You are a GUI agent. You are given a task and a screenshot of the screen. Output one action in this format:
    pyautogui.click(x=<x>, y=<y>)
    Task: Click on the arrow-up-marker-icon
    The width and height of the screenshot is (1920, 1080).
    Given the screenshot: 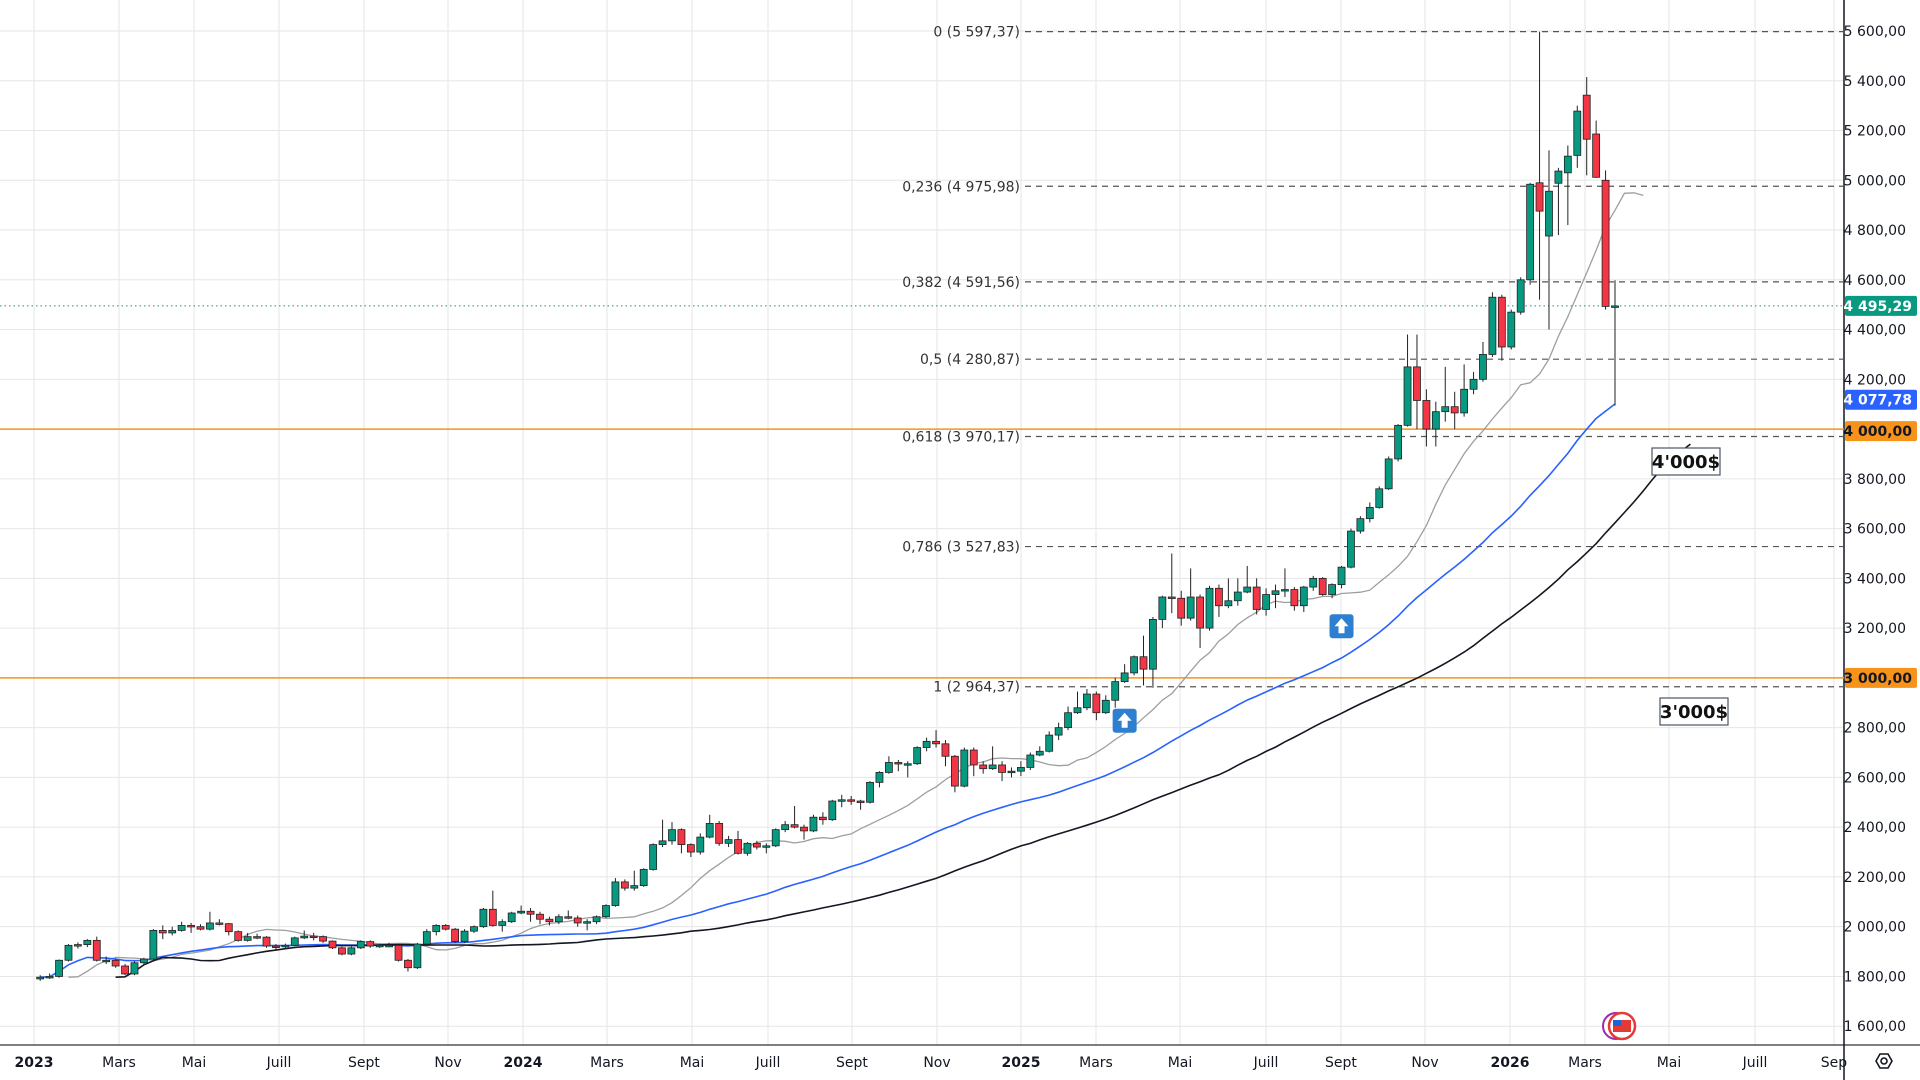 What is the action you would take?
    pyautogui.click(x=1341, y=626)
    